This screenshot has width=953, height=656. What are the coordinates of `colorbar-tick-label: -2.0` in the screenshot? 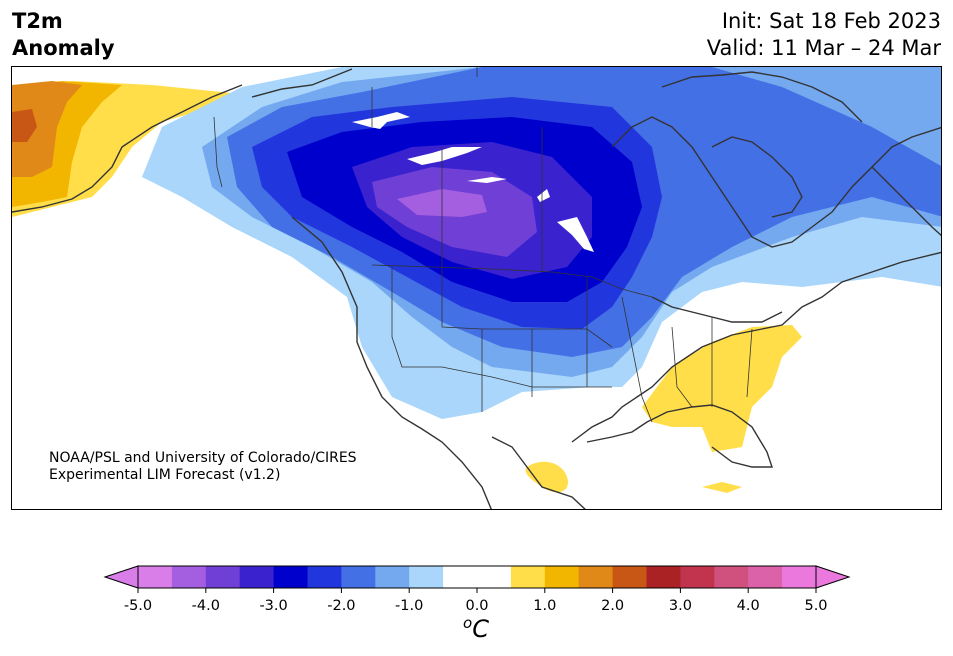 It's located at (341, 606).